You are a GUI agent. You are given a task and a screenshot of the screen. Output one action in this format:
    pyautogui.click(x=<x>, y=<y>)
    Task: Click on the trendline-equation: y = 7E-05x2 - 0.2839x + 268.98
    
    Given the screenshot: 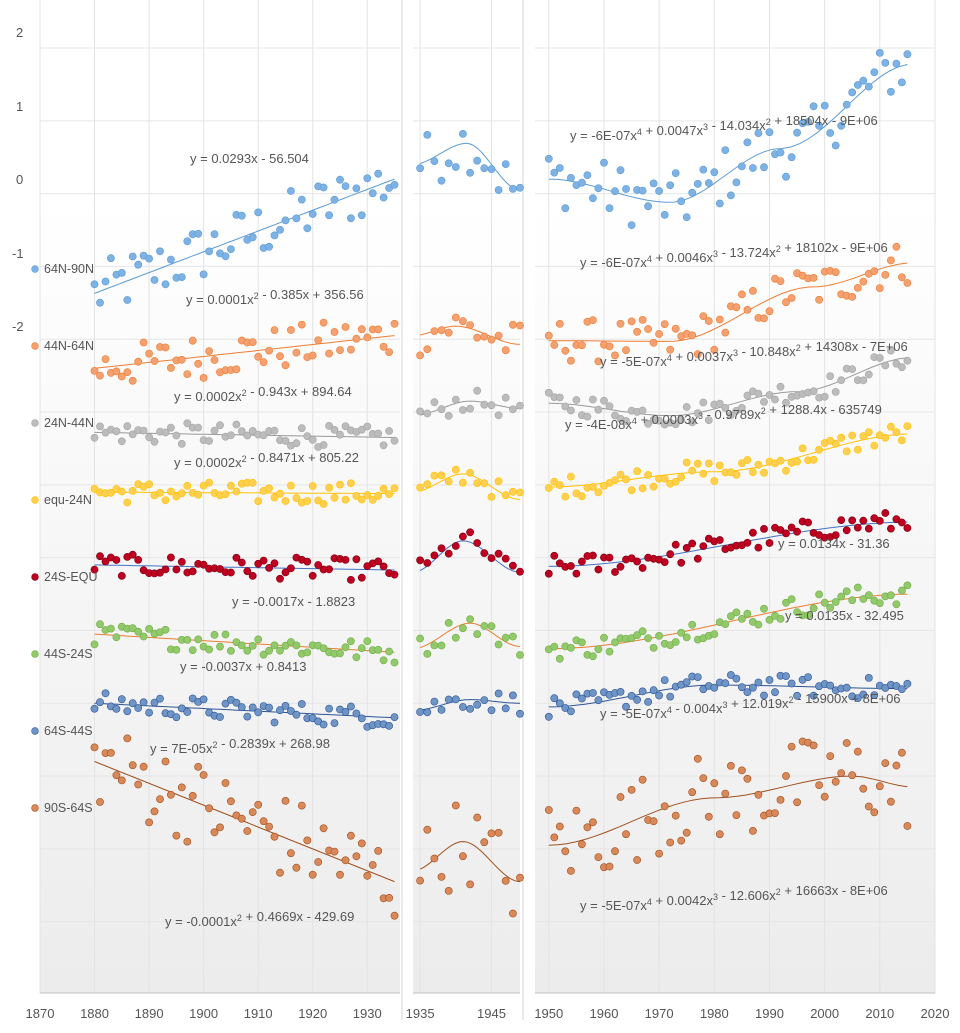 What is the action you would take?
    pyautogui.click(x=240, y=746)
    